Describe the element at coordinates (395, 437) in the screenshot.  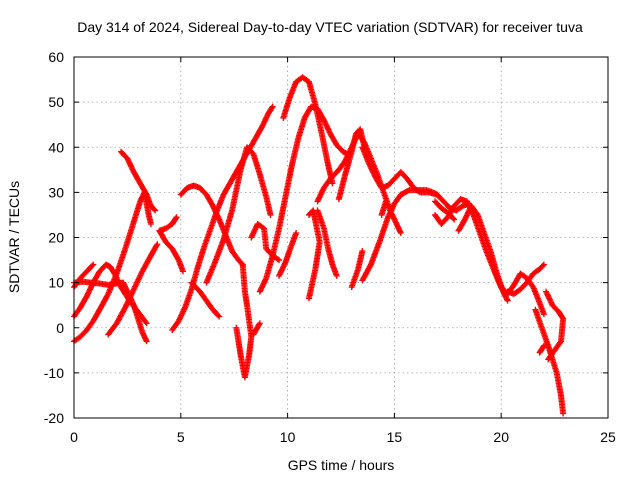
I see `x-tick-label: 15` at that location.